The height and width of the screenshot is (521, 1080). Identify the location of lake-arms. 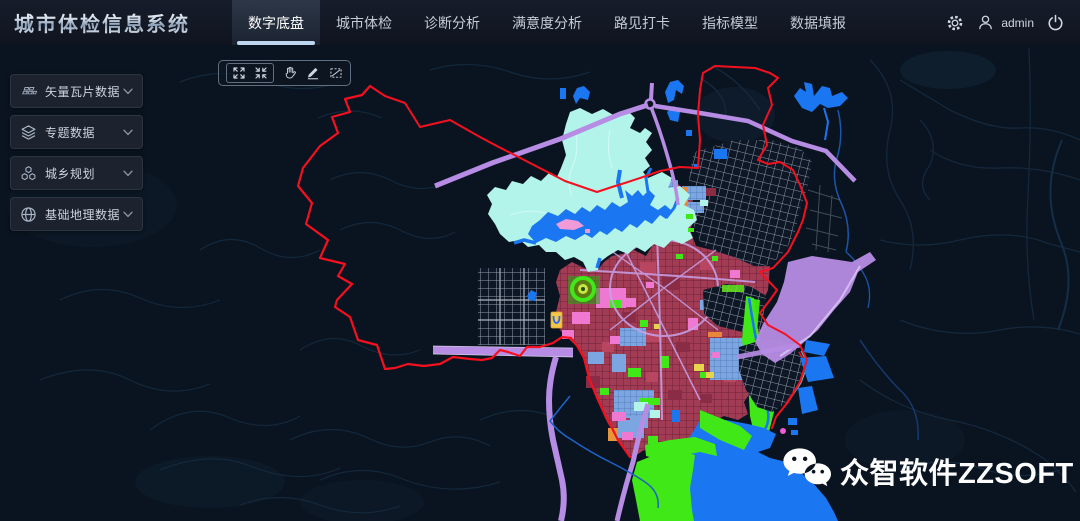
(596, 218).